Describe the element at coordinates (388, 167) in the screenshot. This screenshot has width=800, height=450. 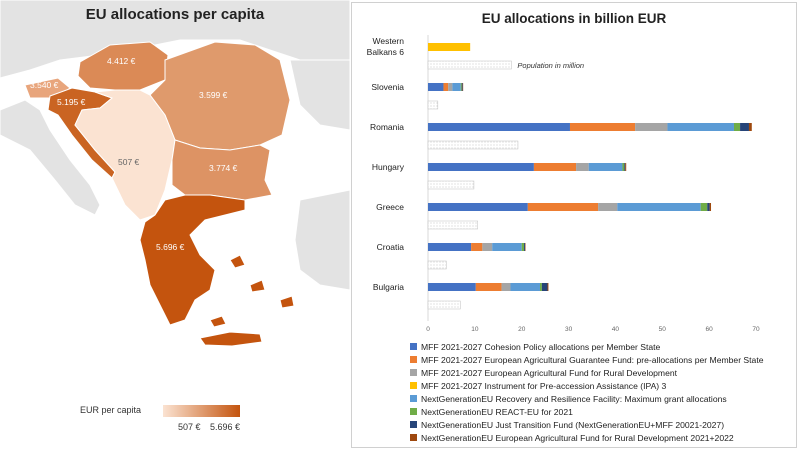
I see `category-label: Hungary` at that location.